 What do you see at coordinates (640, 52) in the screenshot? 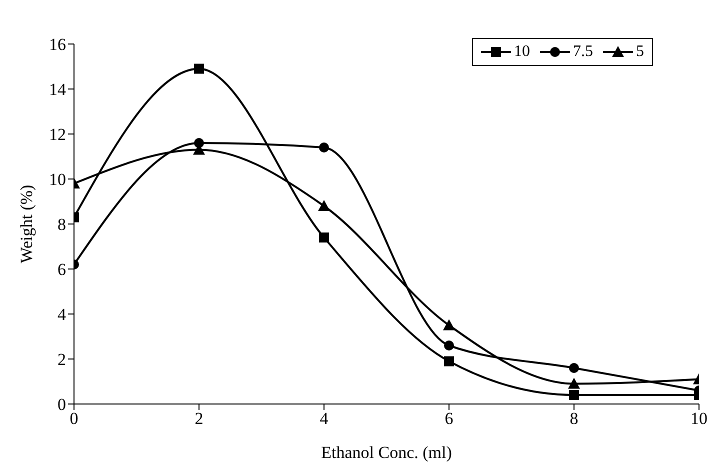
I see `legend-label: 5` at bounding box center [640, 52].